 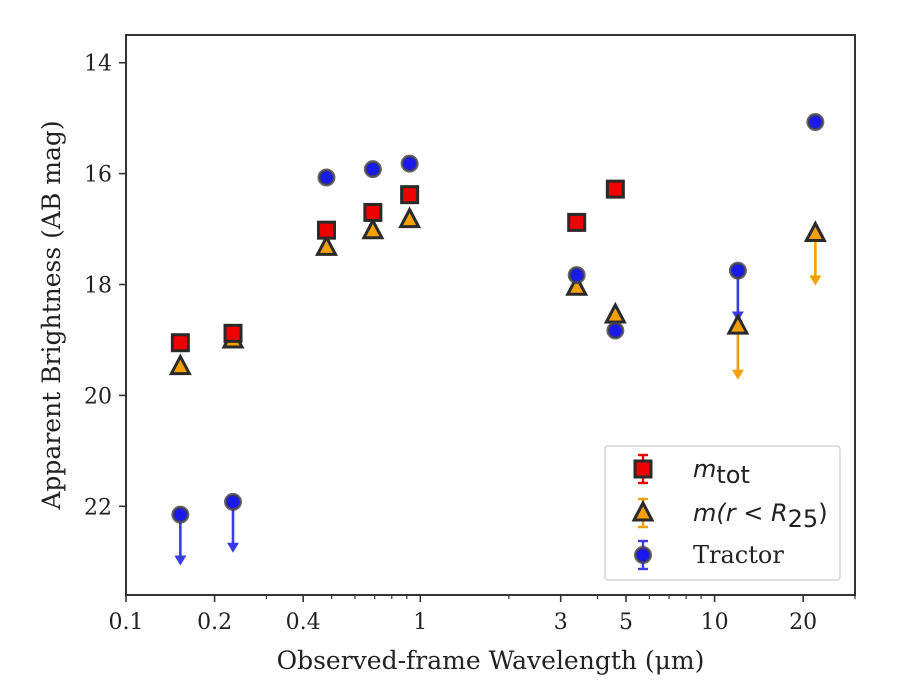 I want to click on y-tick-label: 14, so click(x=98, y=64).